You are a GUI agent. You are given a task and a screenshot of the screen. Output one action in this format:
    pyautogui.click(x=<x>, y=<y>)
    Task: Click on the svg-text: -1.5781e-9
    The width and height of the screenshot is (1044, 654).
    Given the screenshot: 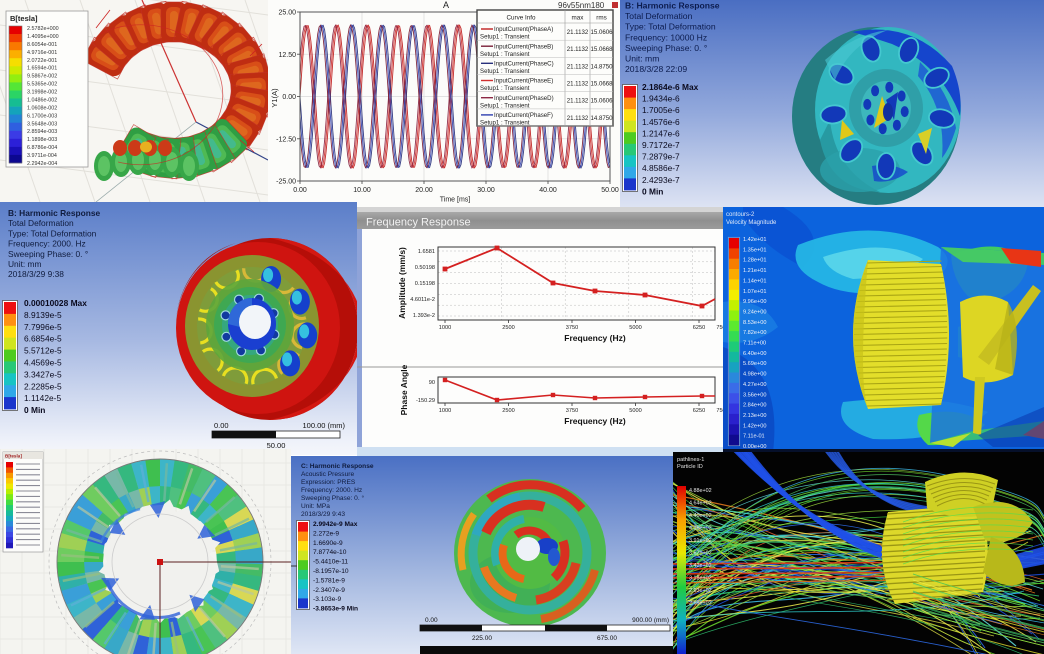 What is the action you would take?
    pyautogui.click(x=329, y=580)
    